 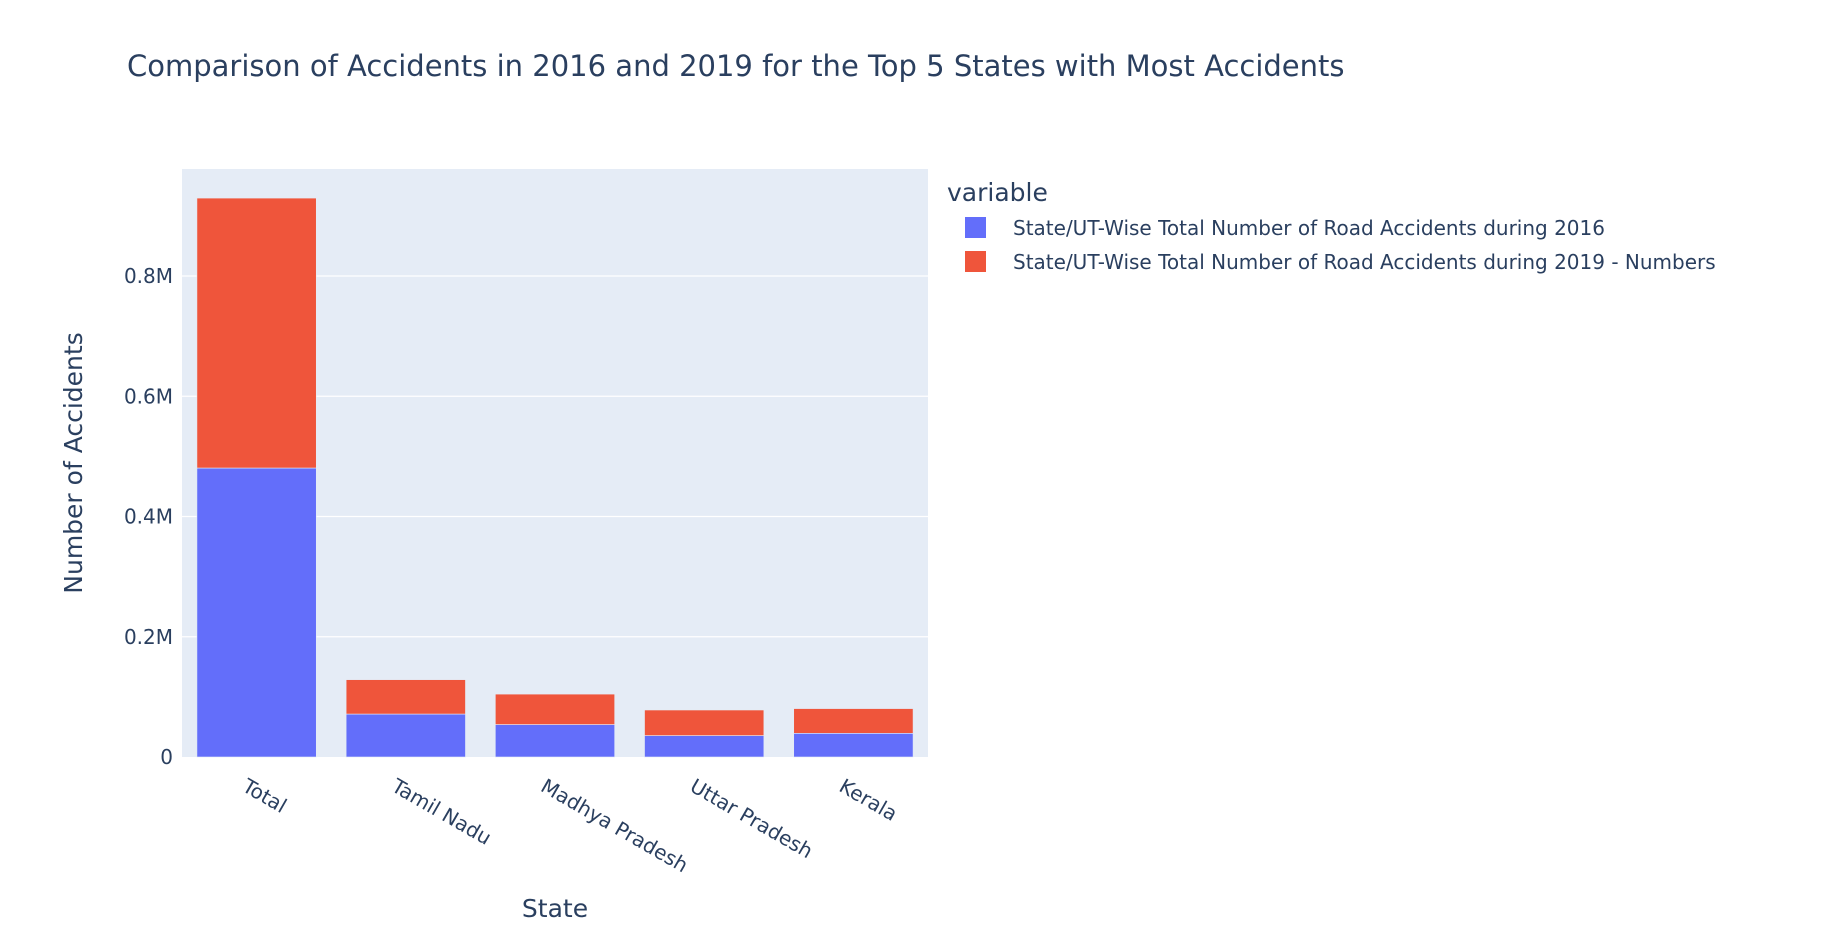 I want to click on legend-title: variable, so click(x=997, y=192).